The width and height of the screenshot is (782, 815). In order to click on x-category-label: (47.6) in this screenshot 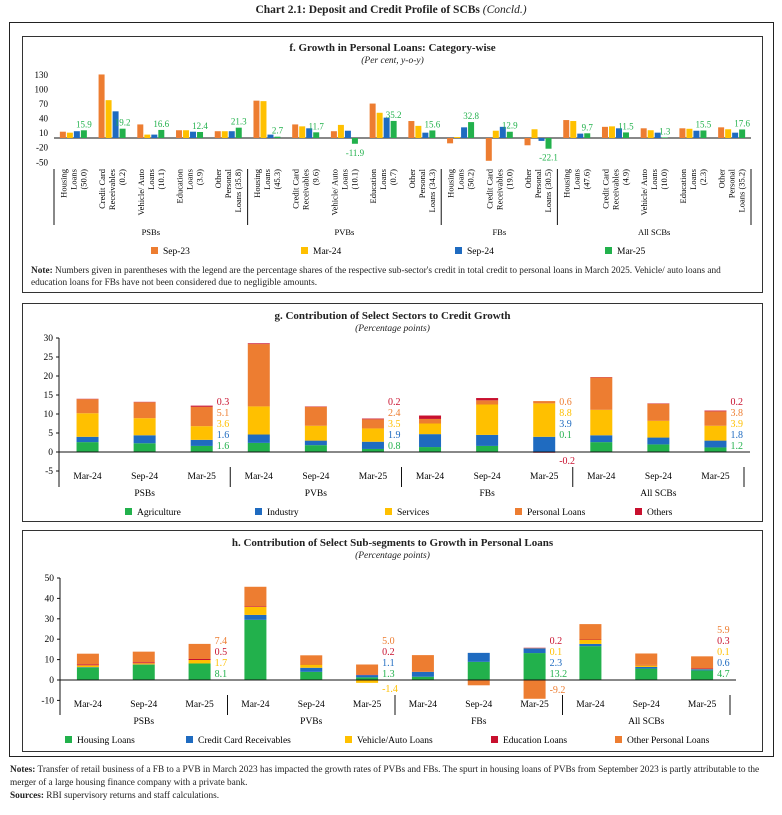, I will do `click(587, 179)`.